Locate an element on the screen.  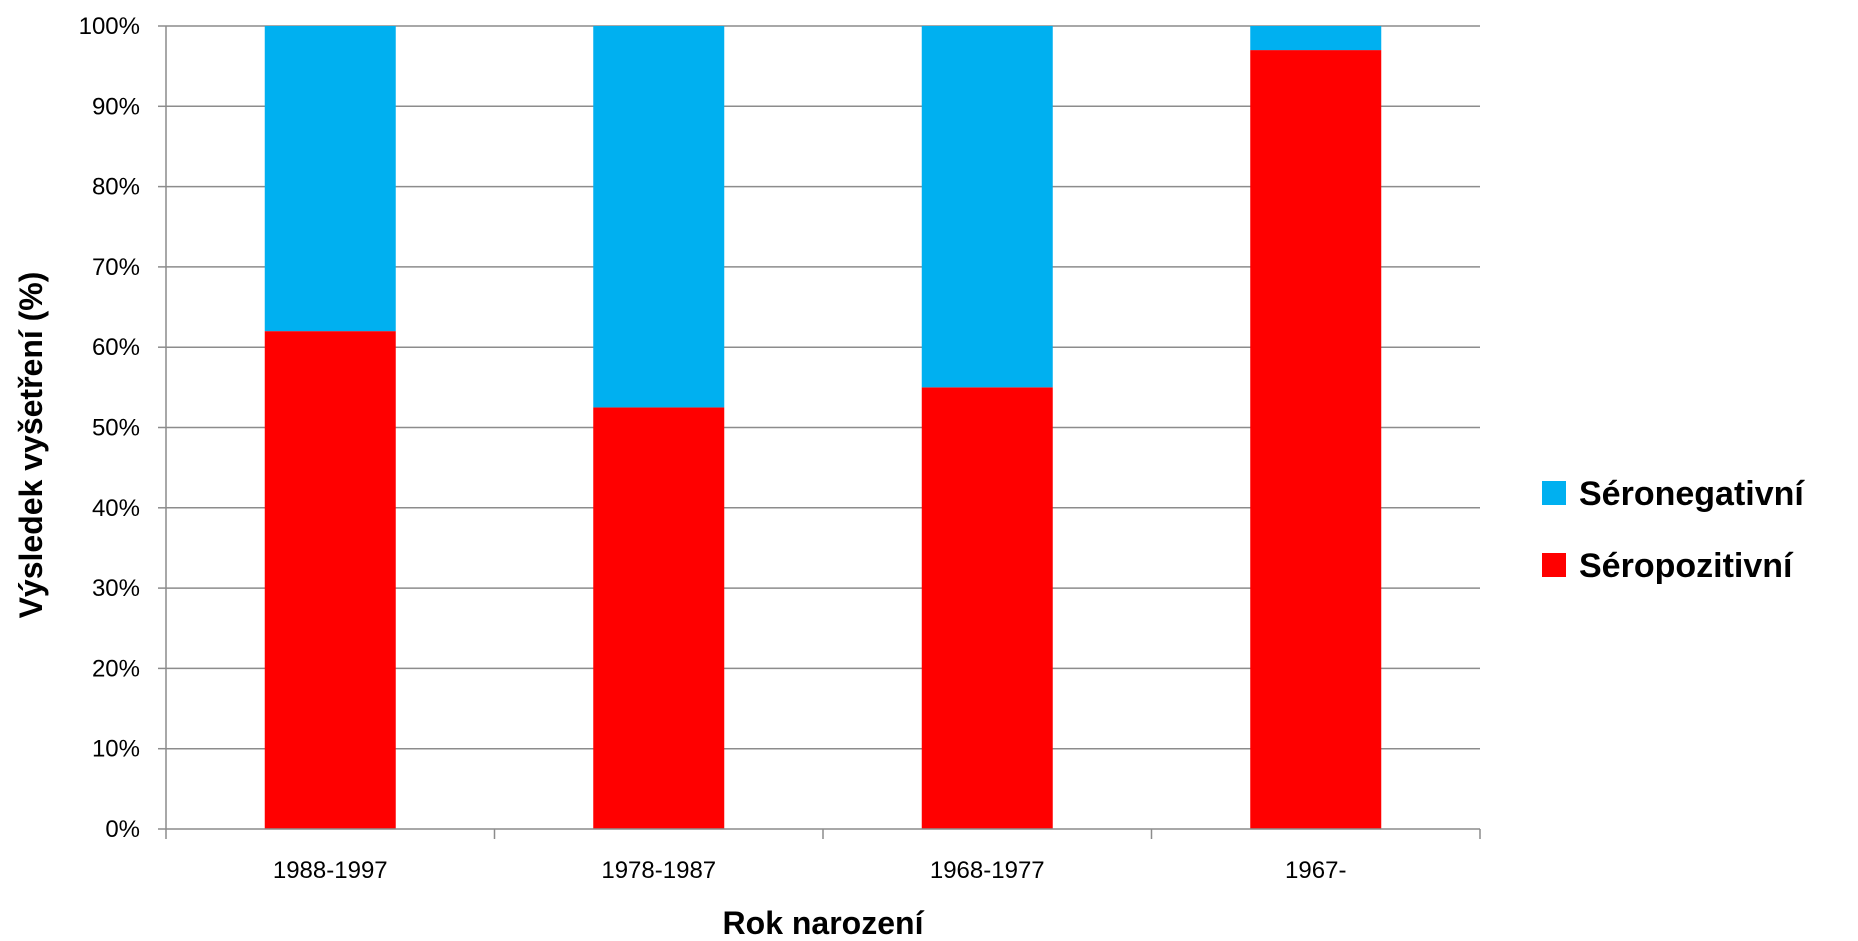
y-tick-label: 80% is located at coordinates (116, 187).